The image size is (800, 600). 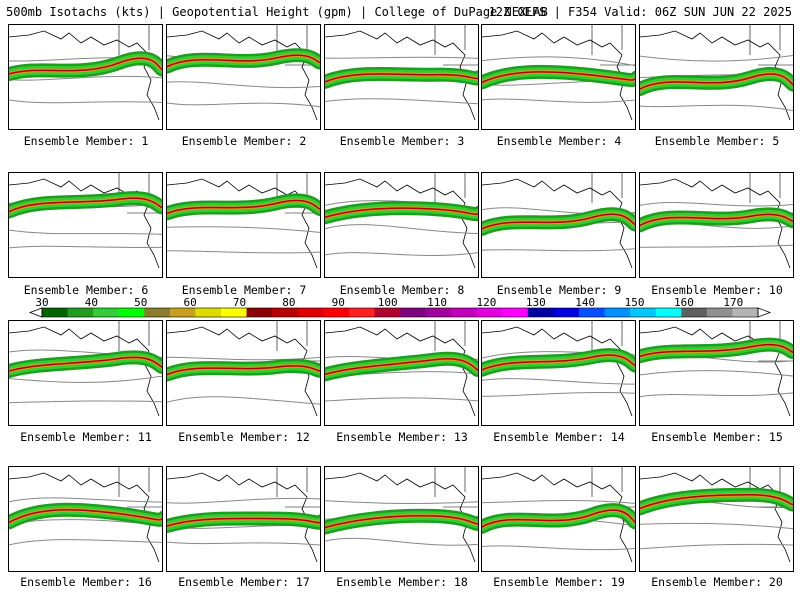 What do you see at coordinates (683, 302) in the screenshot?
I see `colorbar-tick-label: 160` at bounding box center [683, 302].